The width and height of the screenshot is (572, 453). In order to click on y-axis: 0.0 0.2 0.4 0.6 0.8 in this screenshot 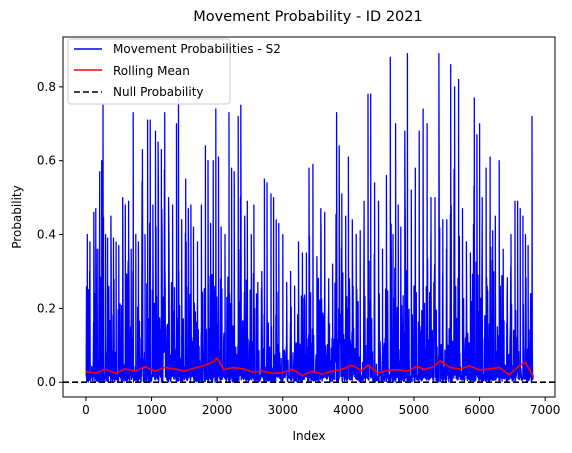, I will do `click(50, 234)`.